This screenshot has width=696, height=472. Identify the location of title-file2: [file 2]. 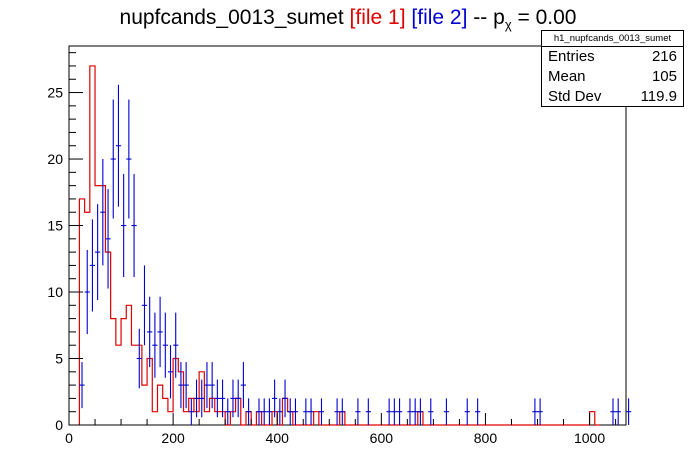
(439, 17).